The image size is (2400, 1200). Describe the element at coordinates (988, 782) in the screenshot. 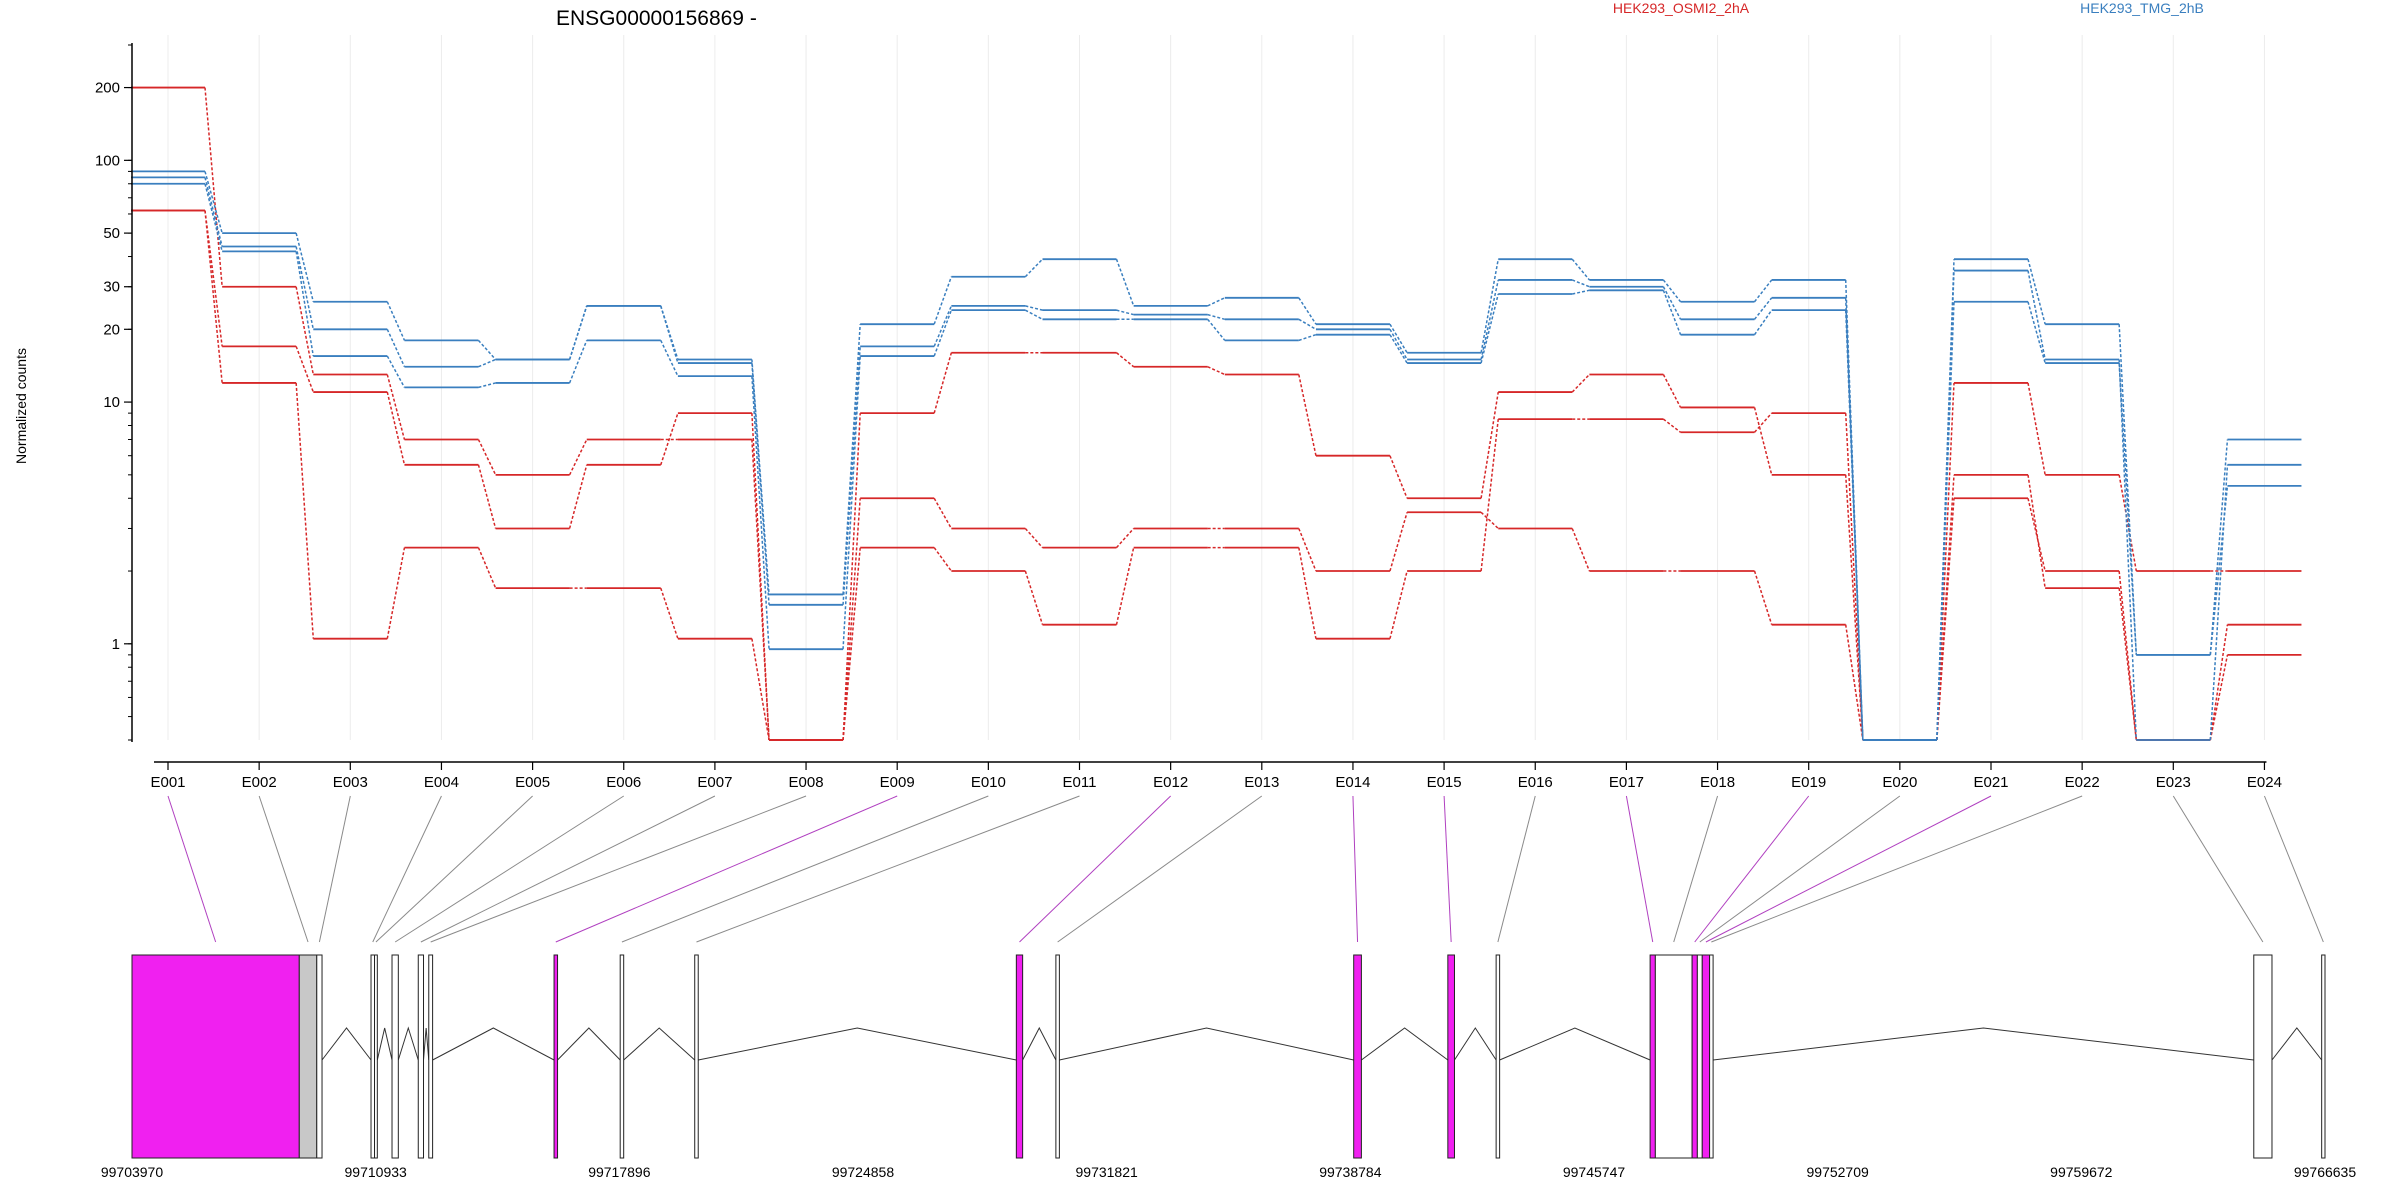

I see `x-tick-label: E010` at that location.